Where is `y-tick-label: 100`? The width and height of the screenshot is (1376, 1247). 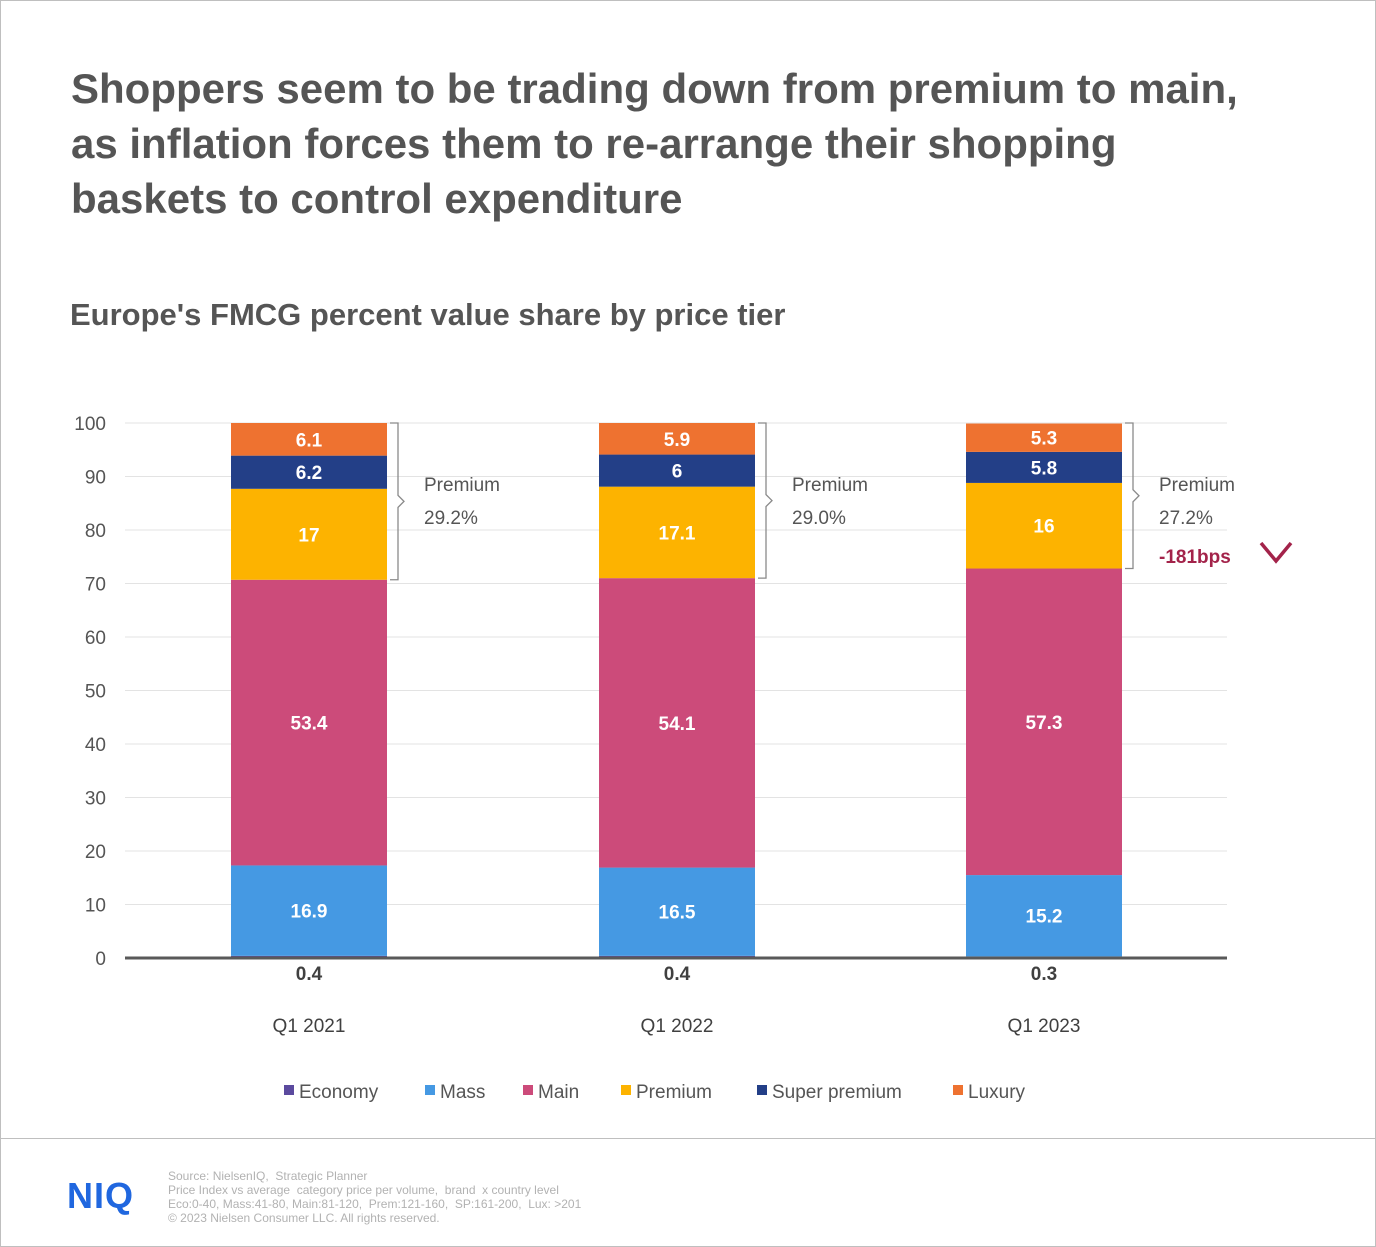
y-tick-label: 100 is located at coordinates (90, 424).